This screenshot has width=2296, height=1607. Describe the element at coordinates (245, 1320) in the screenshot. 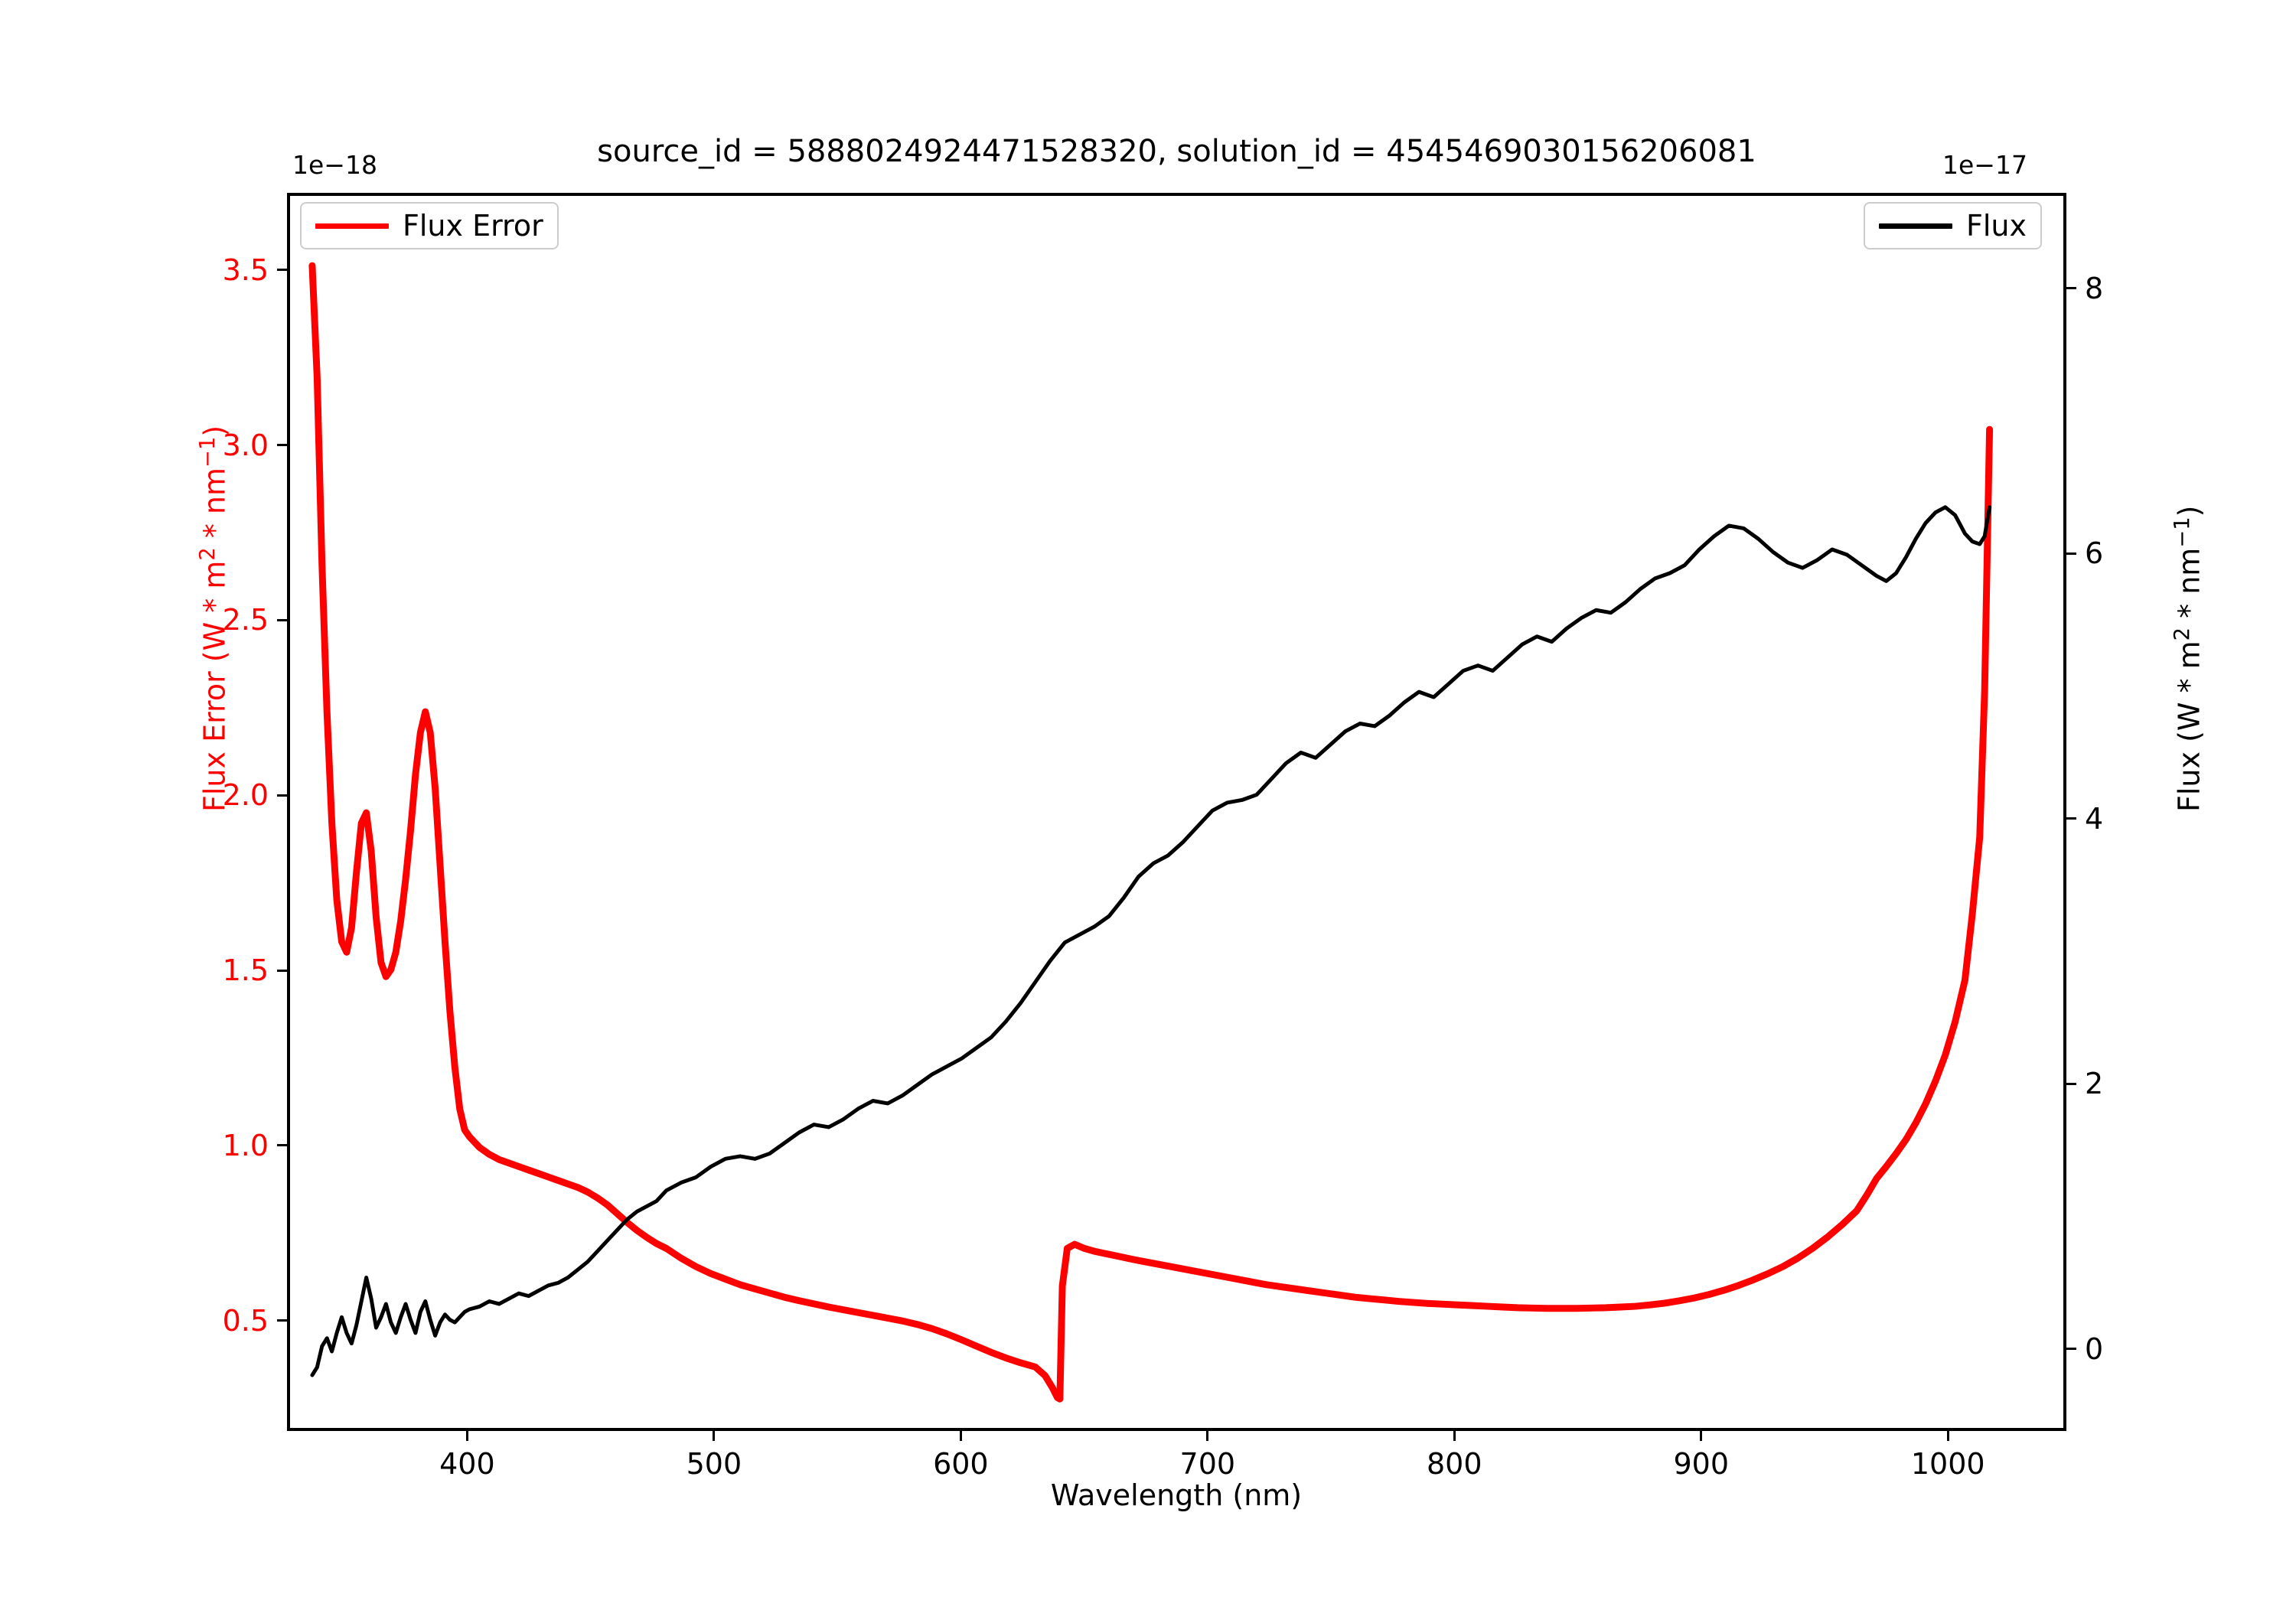

I see `left-y-tick-label: 0.5` at that location.